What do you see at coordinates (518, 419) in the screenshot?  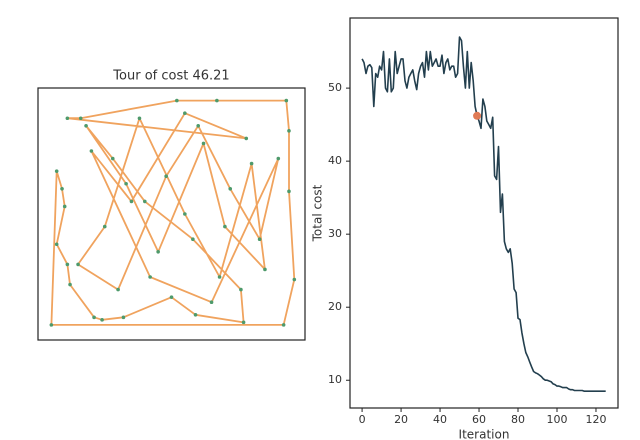 I see `x-tick-label: 80` at bounding box center [518, 419].